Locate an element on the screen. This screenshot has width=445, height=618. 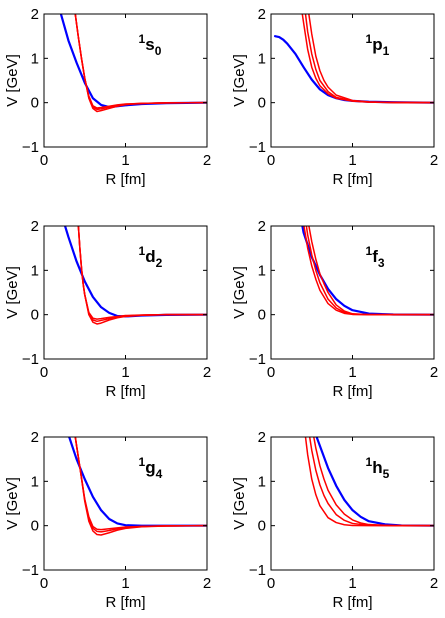
wave-letter: h is located at coordinates (377, 467).